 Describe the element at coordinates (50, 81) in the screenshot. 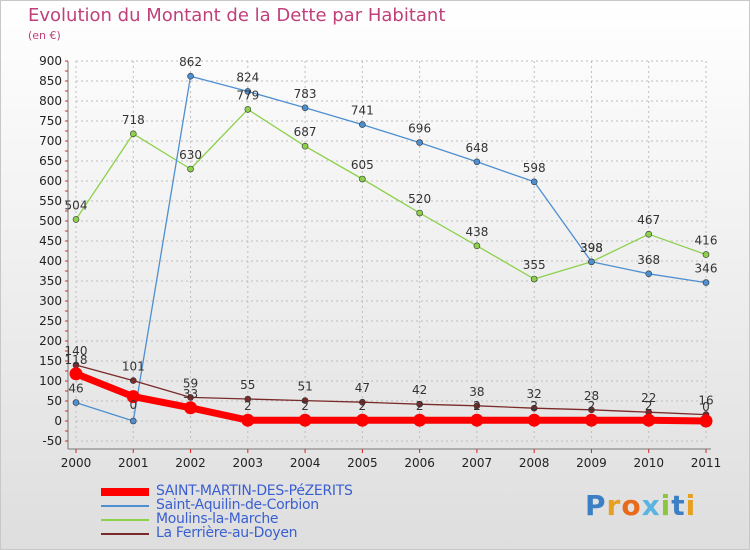

I see `y-tick-label: 850` at that location.